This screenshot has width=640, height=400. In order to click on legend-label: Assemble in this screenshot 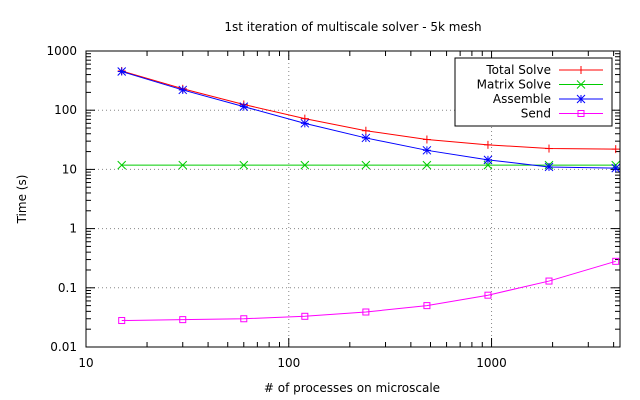, I will do `click(522, 99)`.